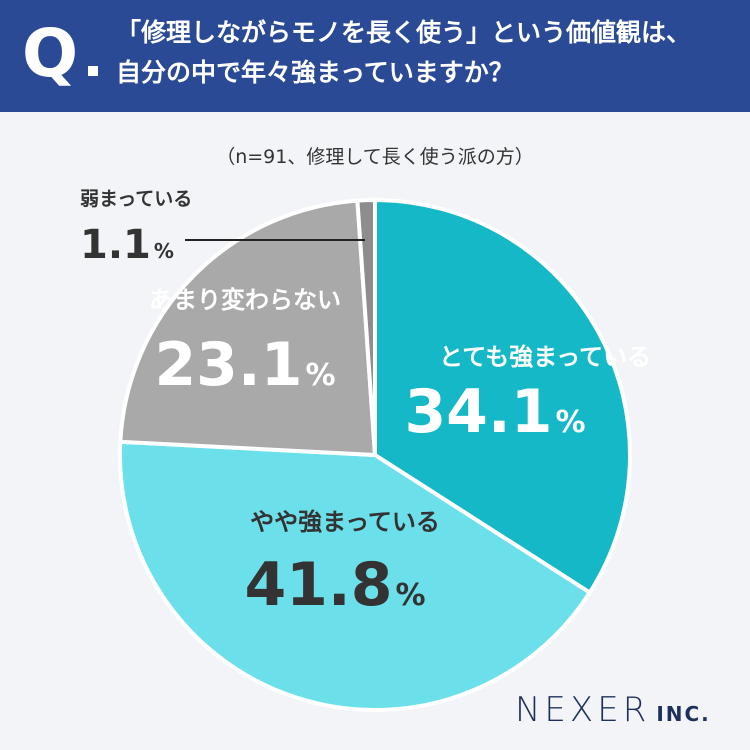 Image resolution: width=750 pixels, height=750 pixels. Describe the element at coordinates (244, 365) in the screenshot. I see `slice-value-unchanged: 23.1%` at that location.